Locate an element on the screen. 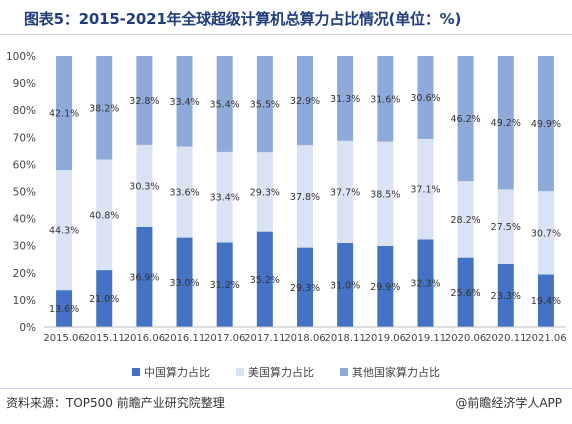 This screenshot has width=572, height=424. legend-label-others: 其他国家算力占比 is located at coordinates (396, 372).